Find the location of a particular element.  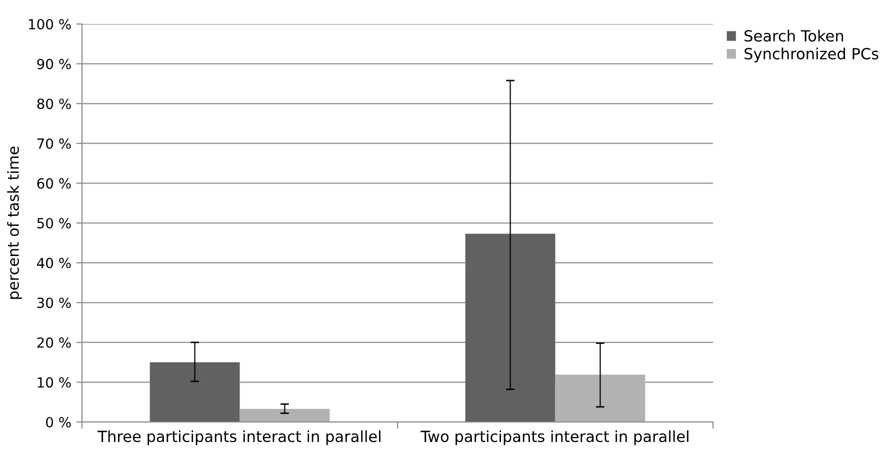

y-tick-label: 10 % is located at coordinates (54, 382).